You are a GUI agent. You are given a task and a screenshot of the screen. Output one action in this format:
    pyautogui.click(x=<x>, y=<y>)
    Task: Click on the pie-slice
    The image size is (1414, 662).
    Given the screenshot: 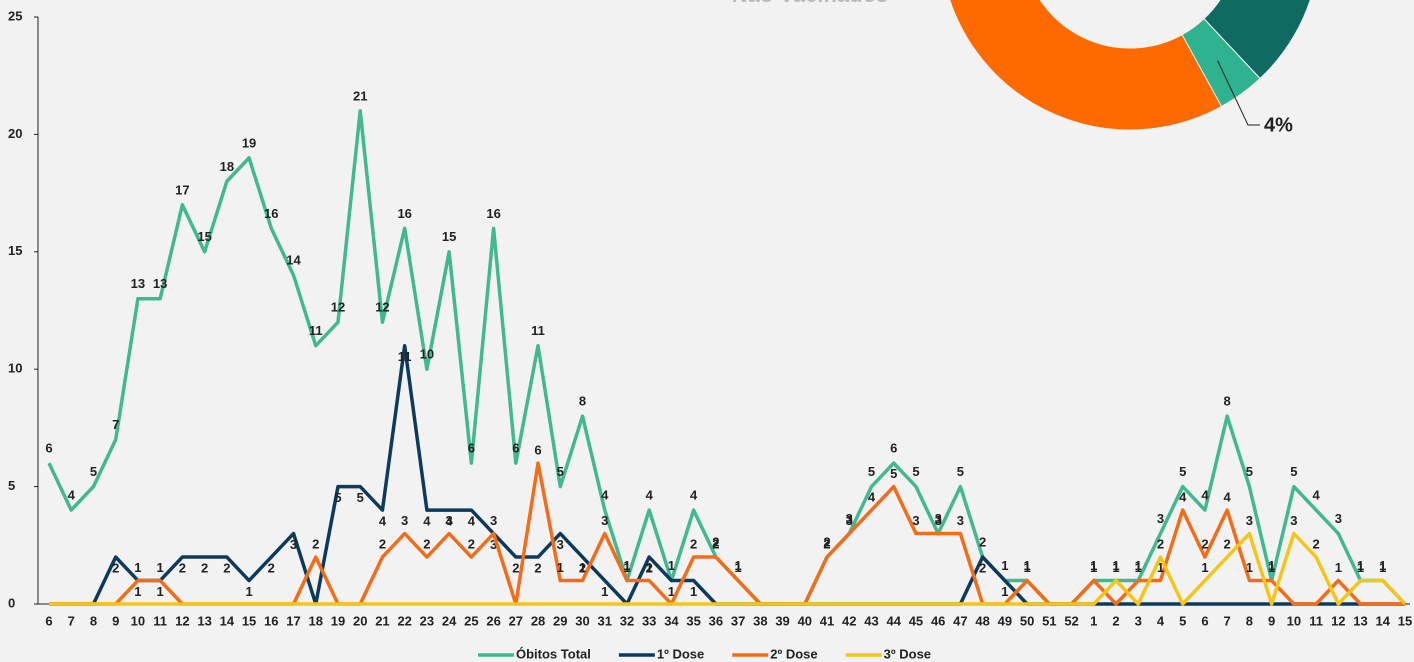 What is the action you would take?
    pyautogui.click(x=1257, y=40)
    